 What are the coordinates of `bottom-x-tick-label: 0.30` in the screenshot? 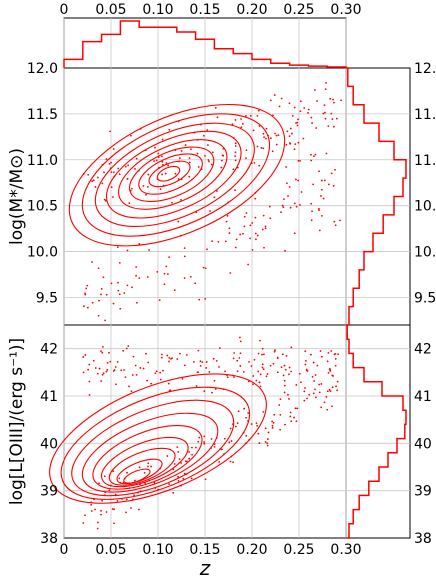 It's located at (345, 550).